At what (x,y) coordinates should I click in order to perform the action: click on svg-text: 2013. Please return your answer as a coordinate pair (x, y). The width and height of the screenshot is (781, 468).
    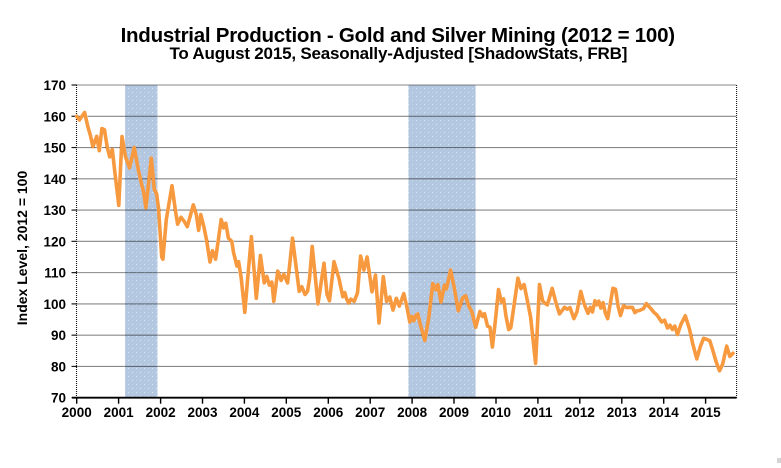
    Looking at the image, I should click on (622, 412).